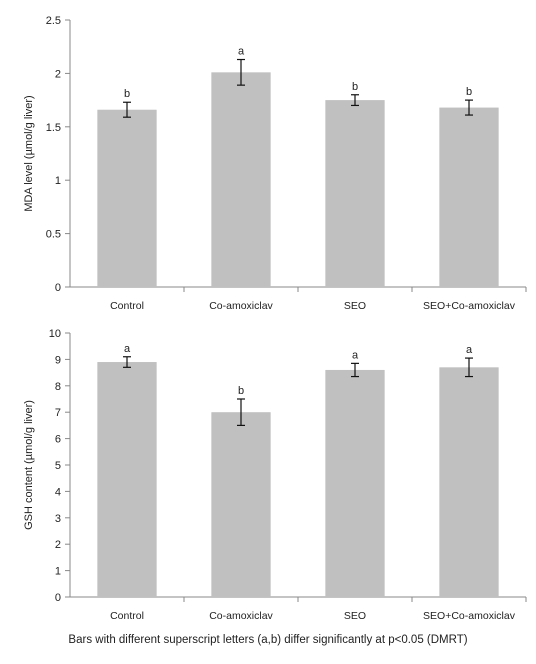 The width and height of the screenshot is (536, 664). What do you see at coordinates (58, 598) in the screenshot?
I see `gsh-y-tick-label: 0` at bounding box center [58, 598].